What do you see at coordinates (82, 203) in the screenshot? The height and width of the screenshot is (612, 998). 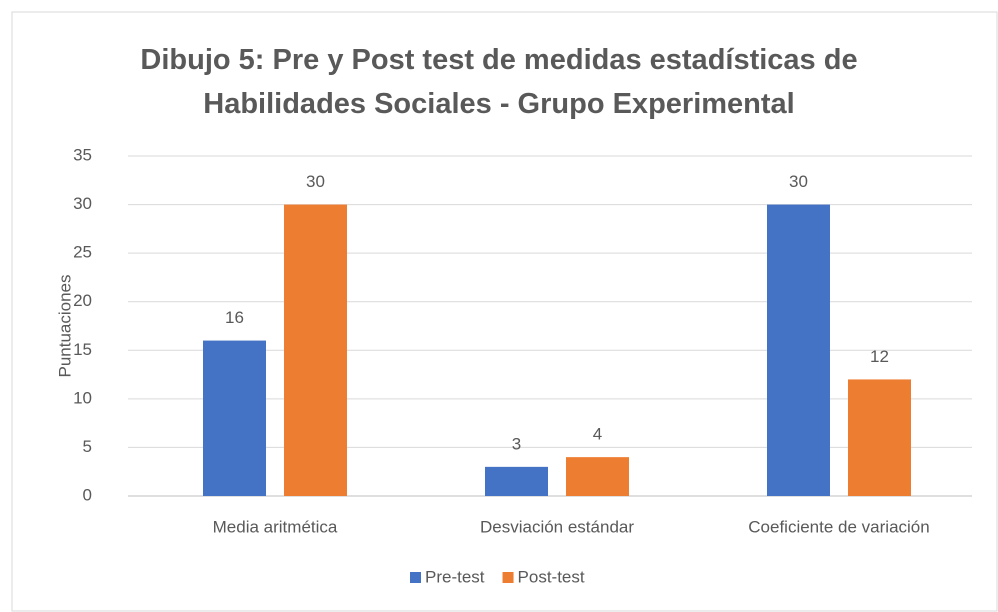 I see `y-tick-label: 30` at bounding box center [82, 203].